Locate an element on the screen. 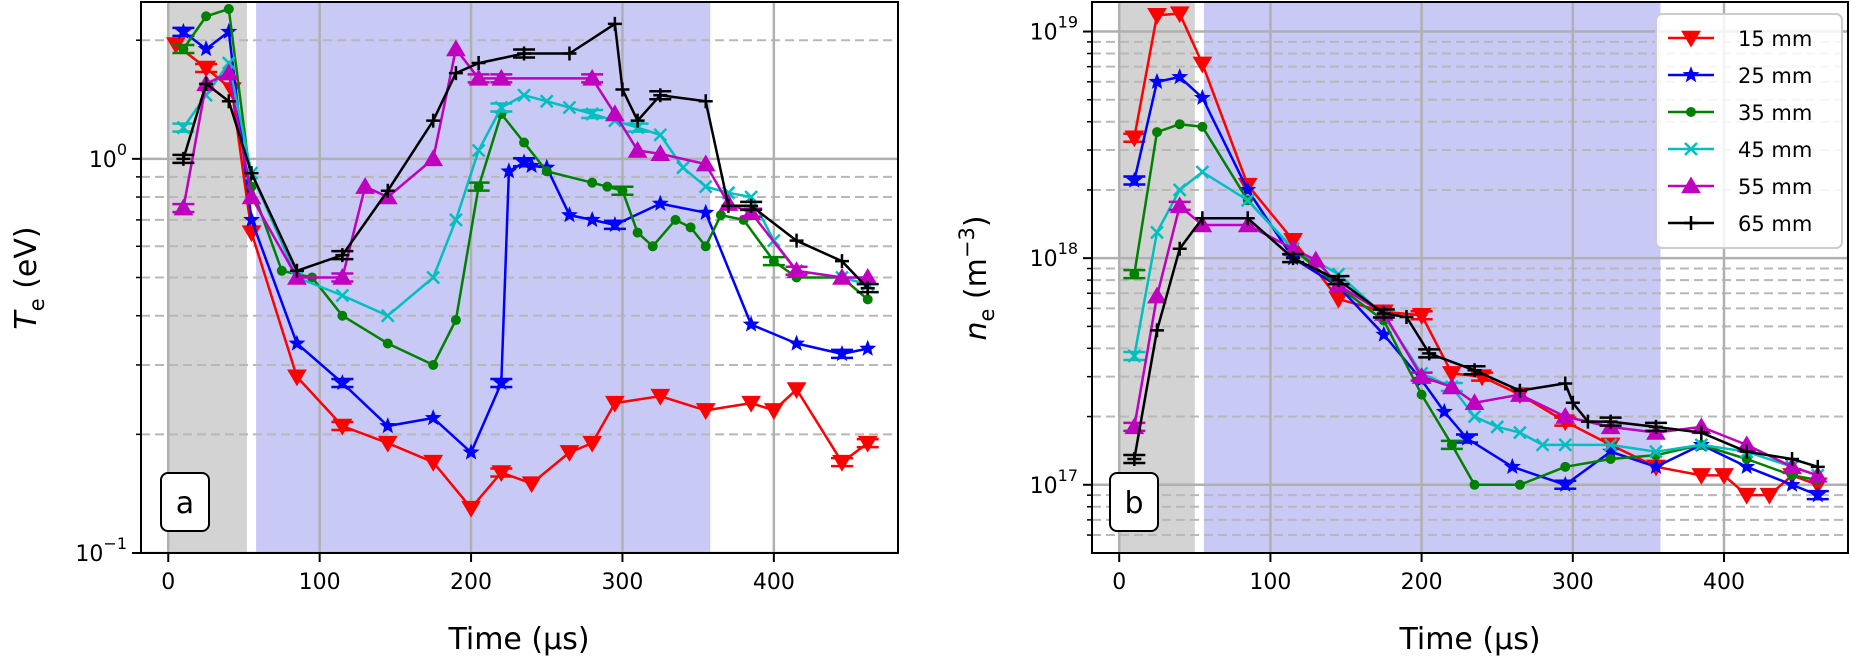 This screenshot has width=1850, height=657. legend-item: 25 mm is located at coordinates (1740, 76).